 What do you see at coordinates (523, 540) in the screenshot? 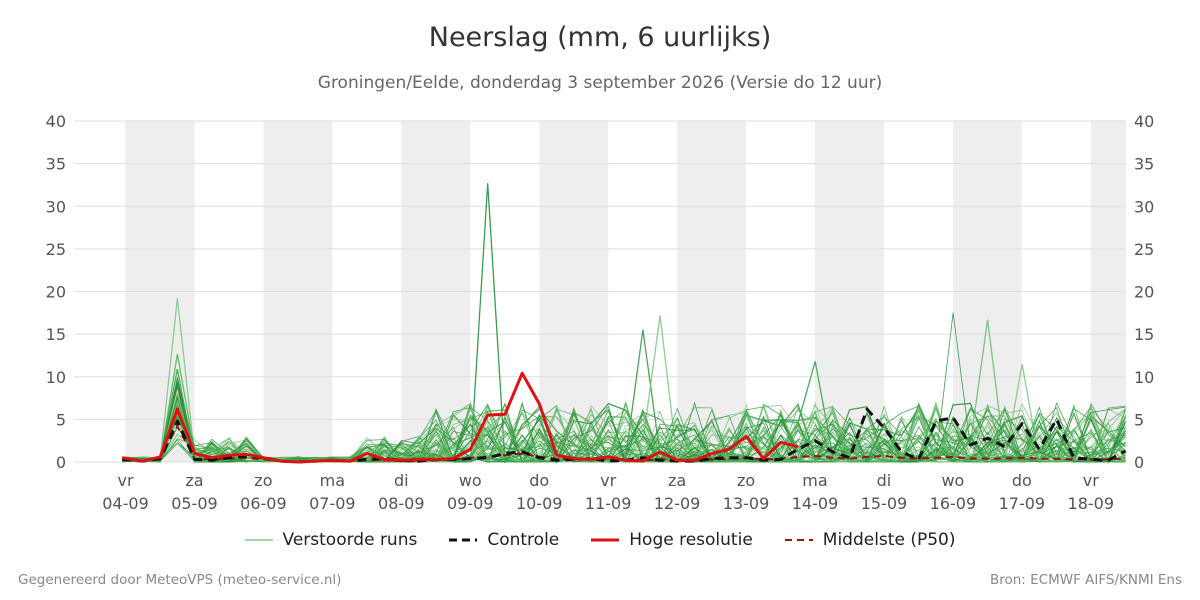
I see `legend-label-control: Controle` at bounding box center [523, 540].